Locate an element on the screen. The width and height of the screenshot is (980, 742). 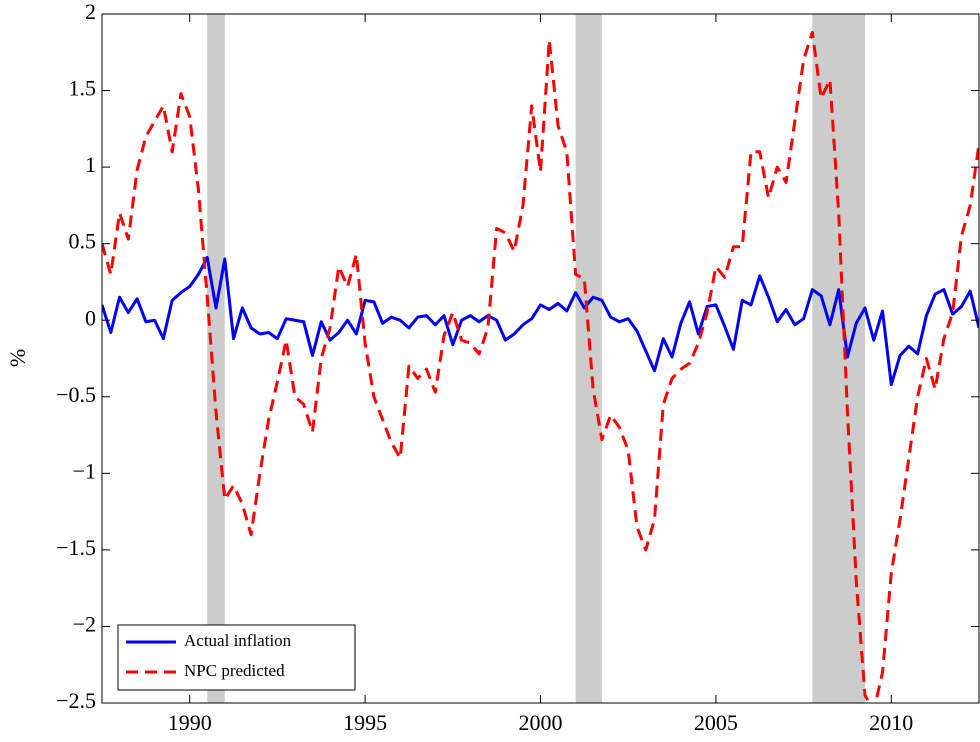
legend-label: NPC predicted is located at coordinates (234, 670).